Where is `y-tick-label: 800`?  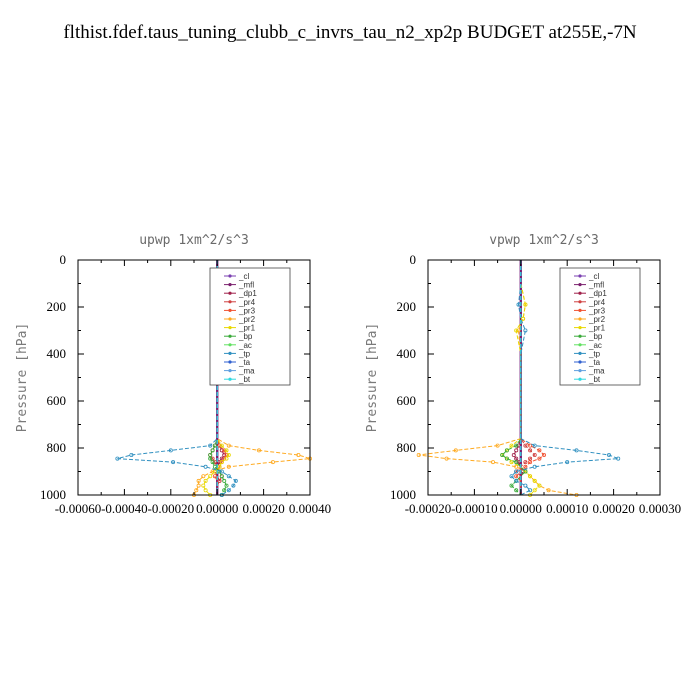
y-tick-label: 800 is located at coordinates (407, 447).